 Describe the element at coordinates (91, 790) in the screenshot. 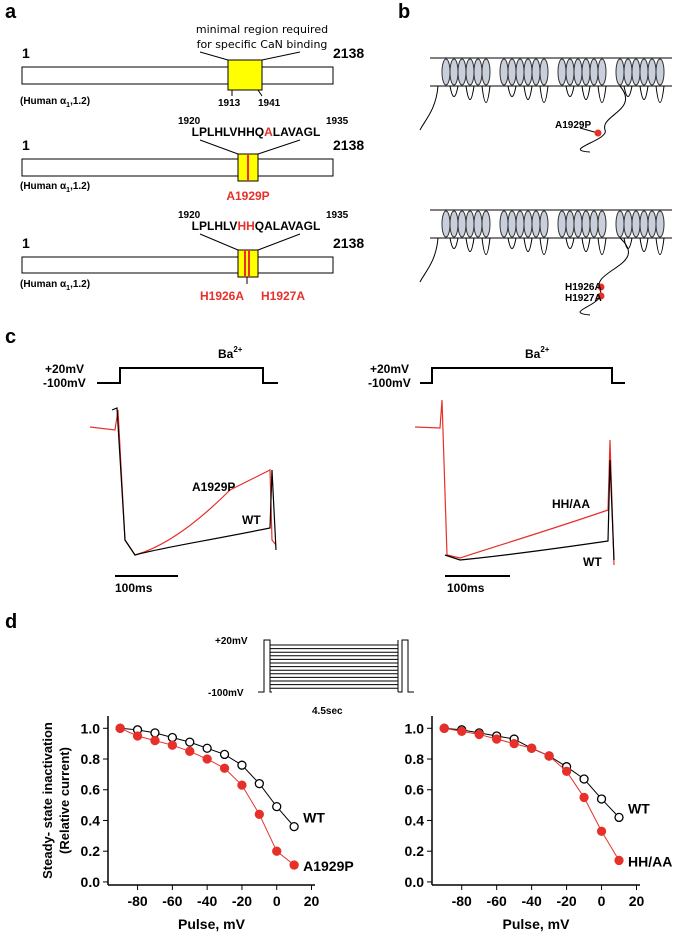

I see `y-tick-label: 0.6` at that location.